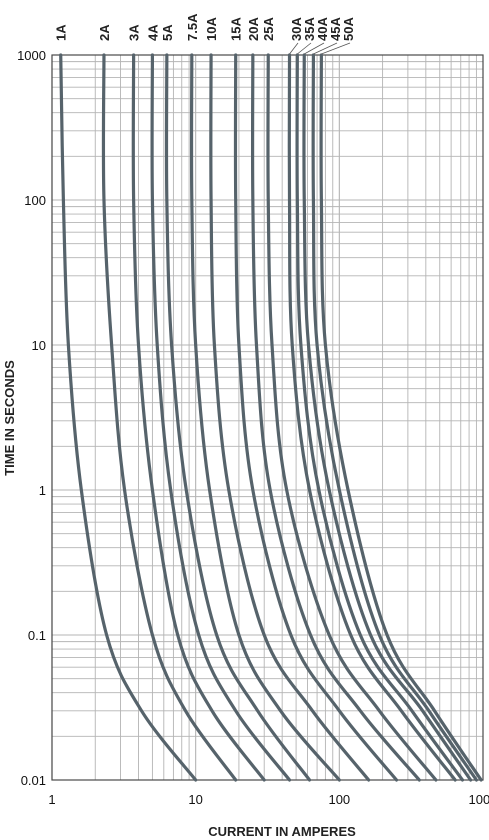  What do you see at coordinates (339, 799) in the screenshot?
I see `x-tick-label: 100` at bounding box center [339, 799].